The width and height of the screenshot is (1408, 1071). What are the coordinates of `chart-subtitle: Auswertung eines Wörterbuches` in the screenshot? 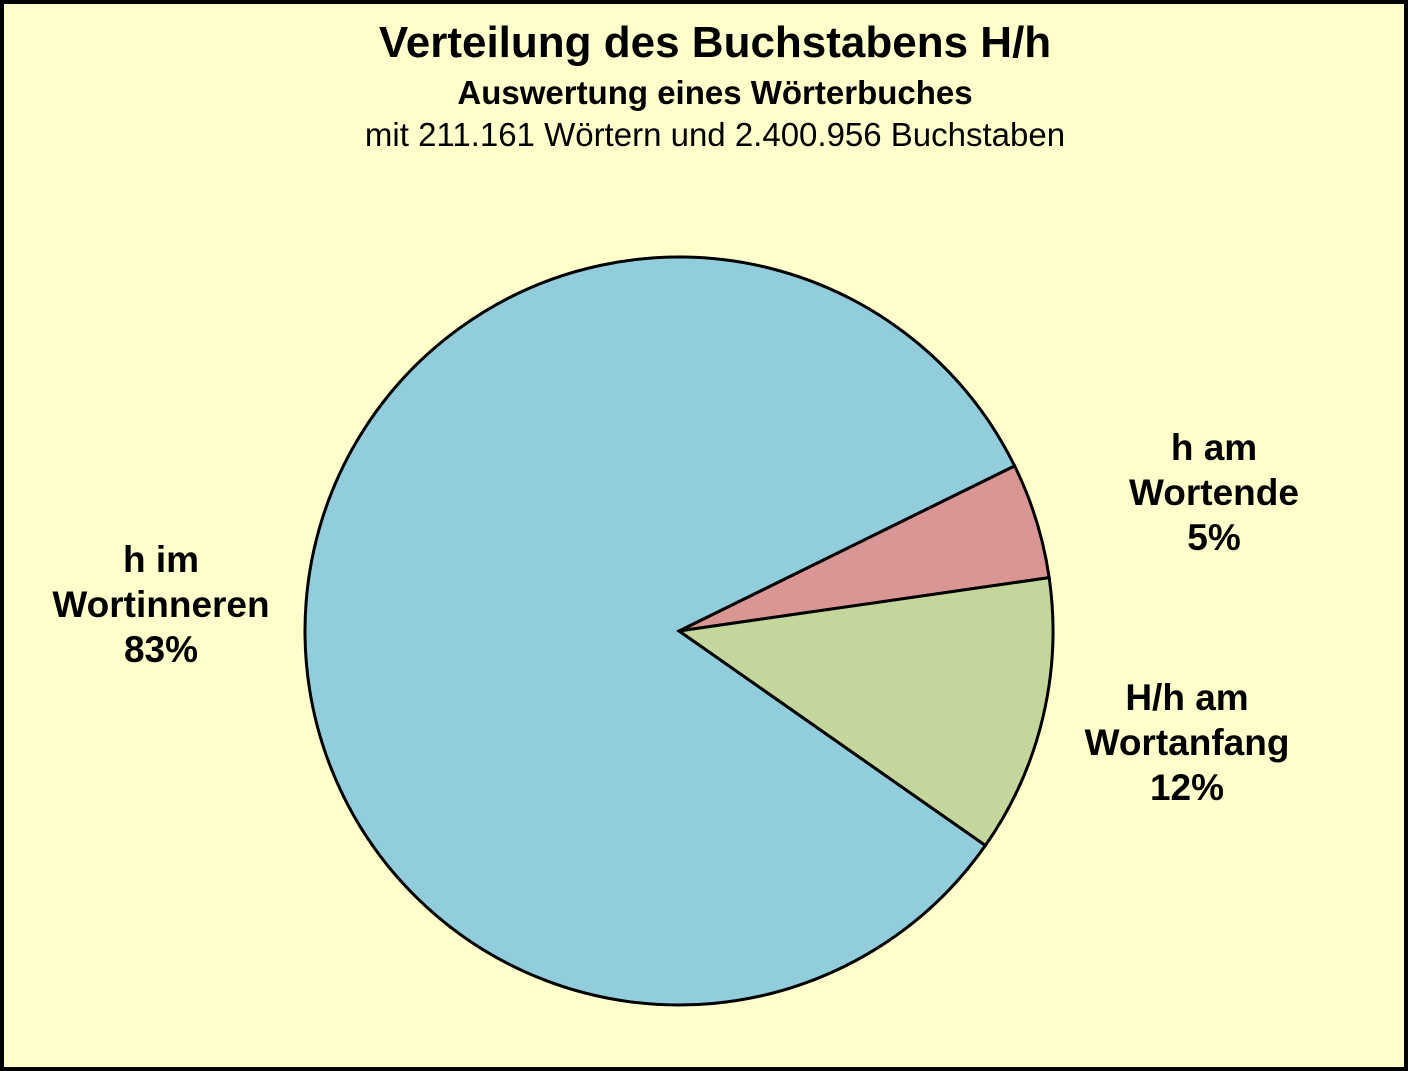 It's located at (715, 92).